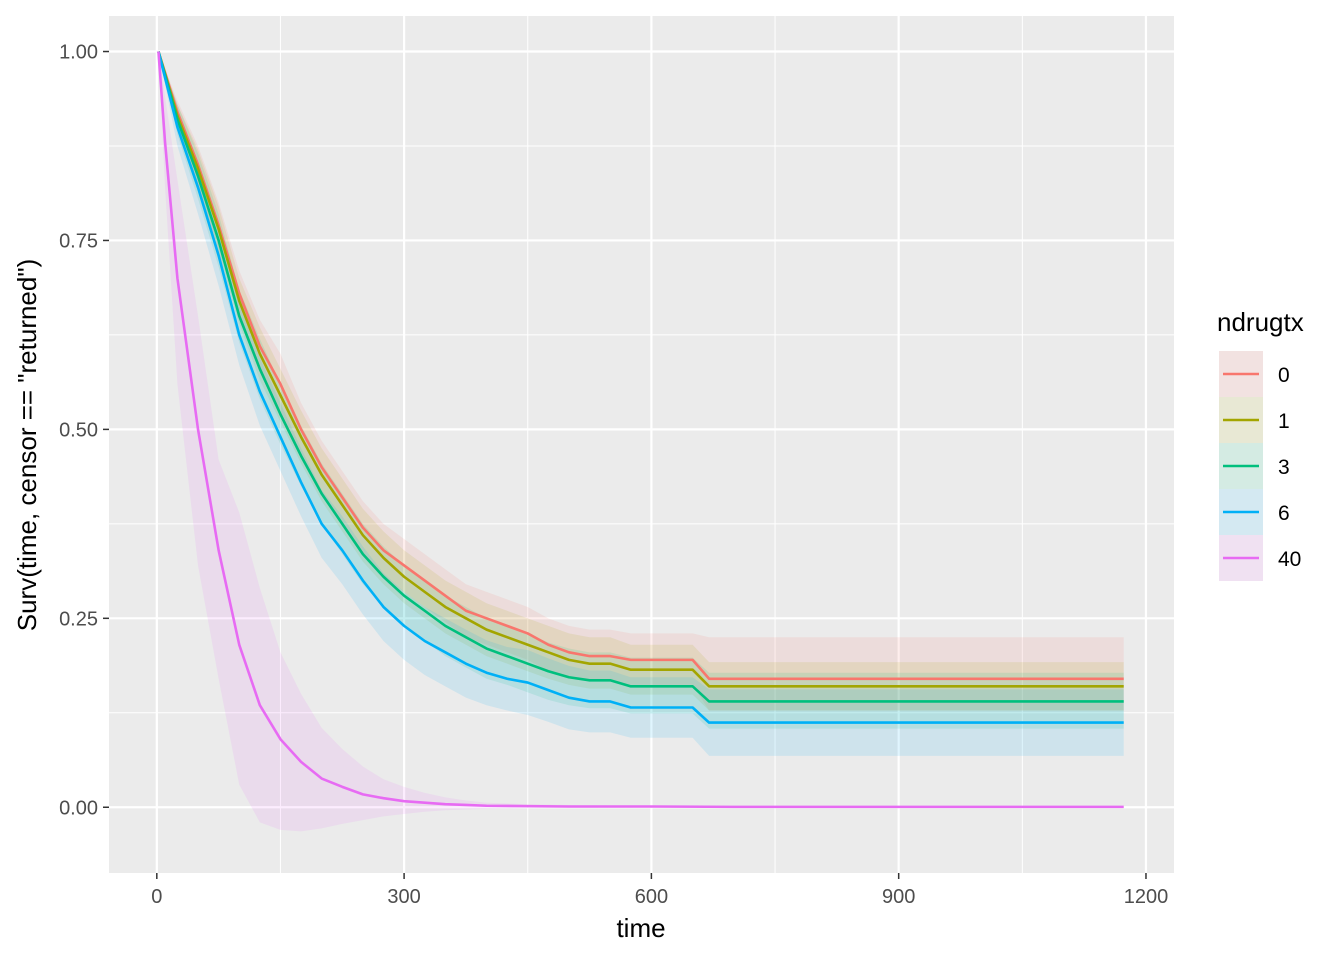 The width and height of the screenshot is (1344, 960). Describe the element at coordinates (27, 445) in the screenshot. I see `y-axis-title: Surv(time, censor == "returned")` at that location.